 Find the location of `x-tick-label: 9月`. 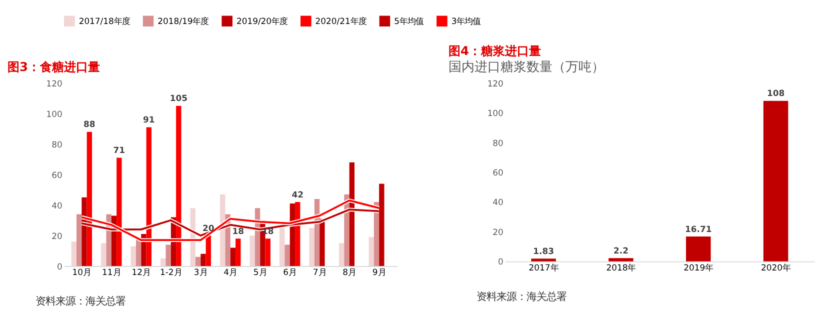

x-tick-label: 9月 is located at coordinates (379, 271).